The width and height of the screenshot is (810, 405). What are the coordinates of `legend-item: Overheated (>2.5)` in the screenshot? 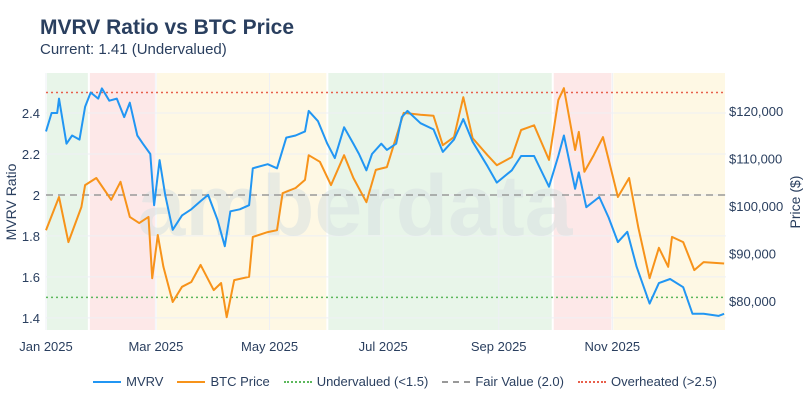 It's located at (647, 381).